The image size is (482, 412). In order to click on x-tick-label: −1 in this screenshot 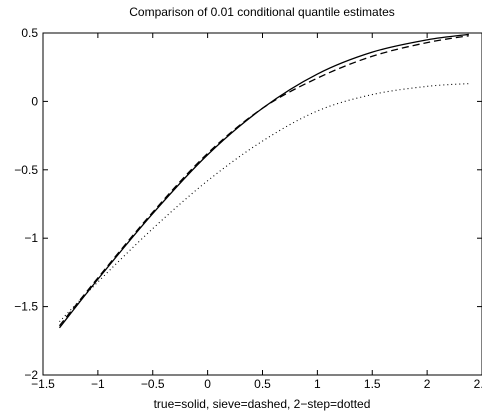, I will do `click(98, 384)`.